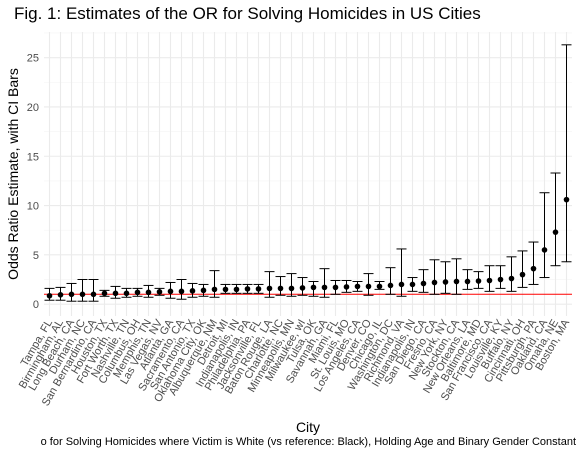  What do you see at coordinates (36, 256) in the screenshot?
I see `y-tick-label: 5` at bounding box center [36, 256].